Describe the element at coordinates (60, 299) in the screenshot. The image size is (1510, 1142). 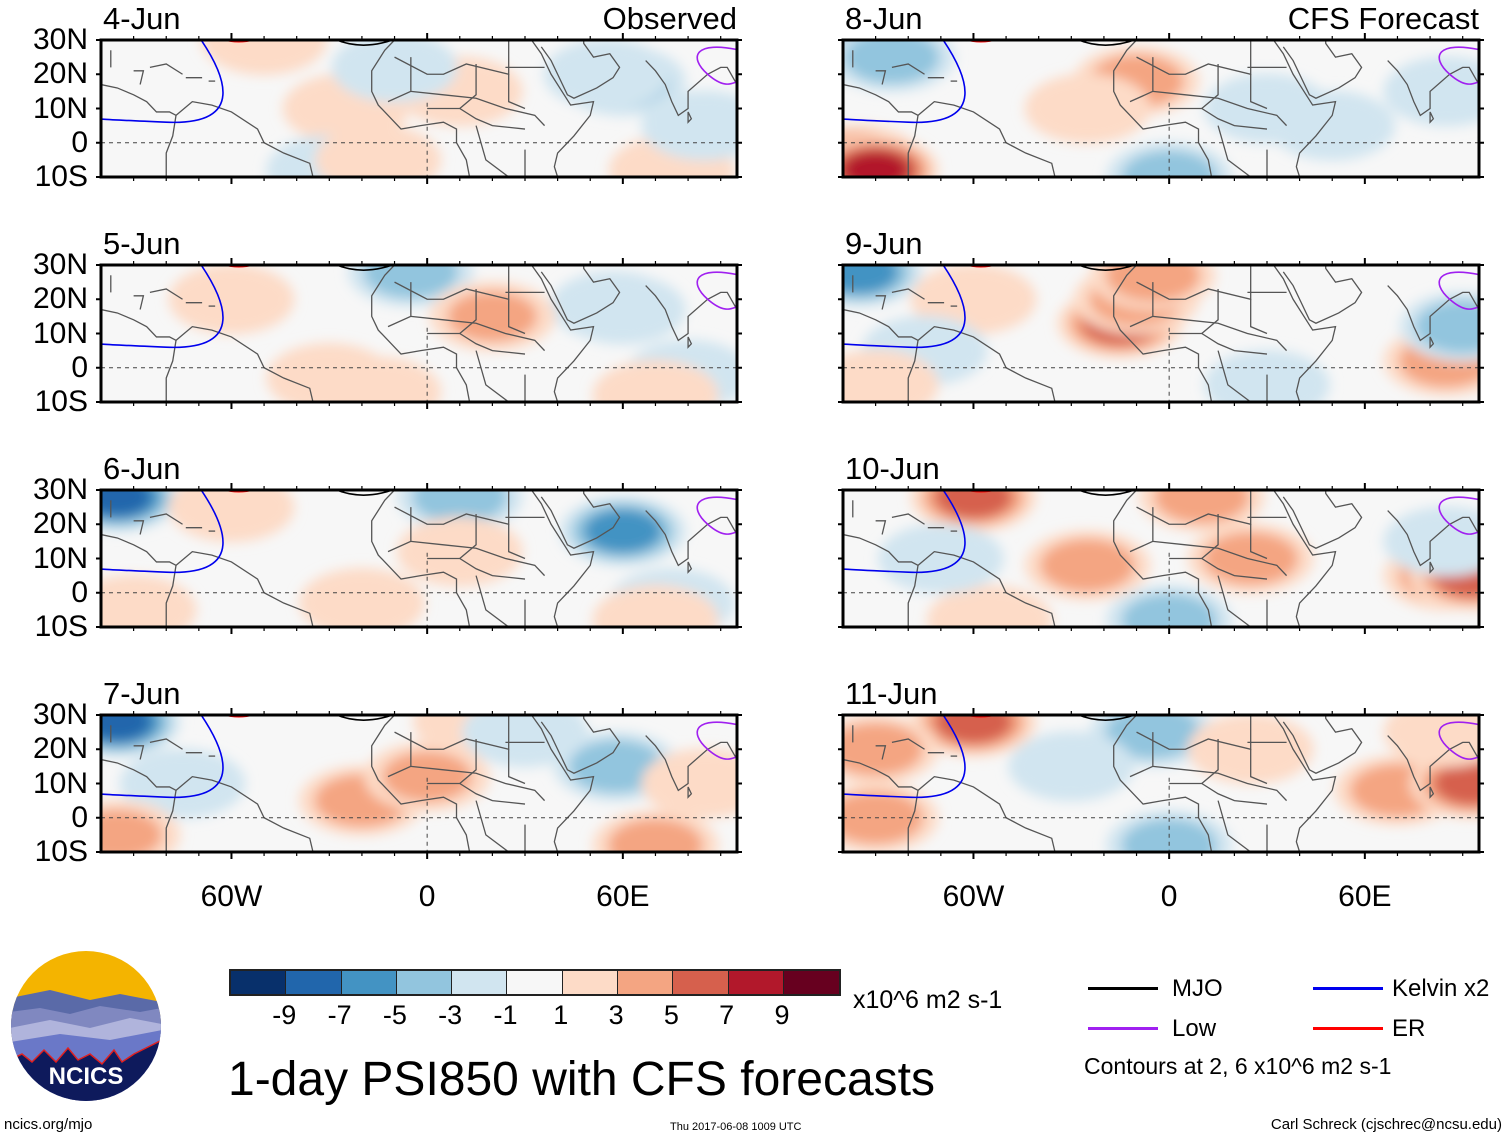
I see `y-tick-label: 20N` at that location.